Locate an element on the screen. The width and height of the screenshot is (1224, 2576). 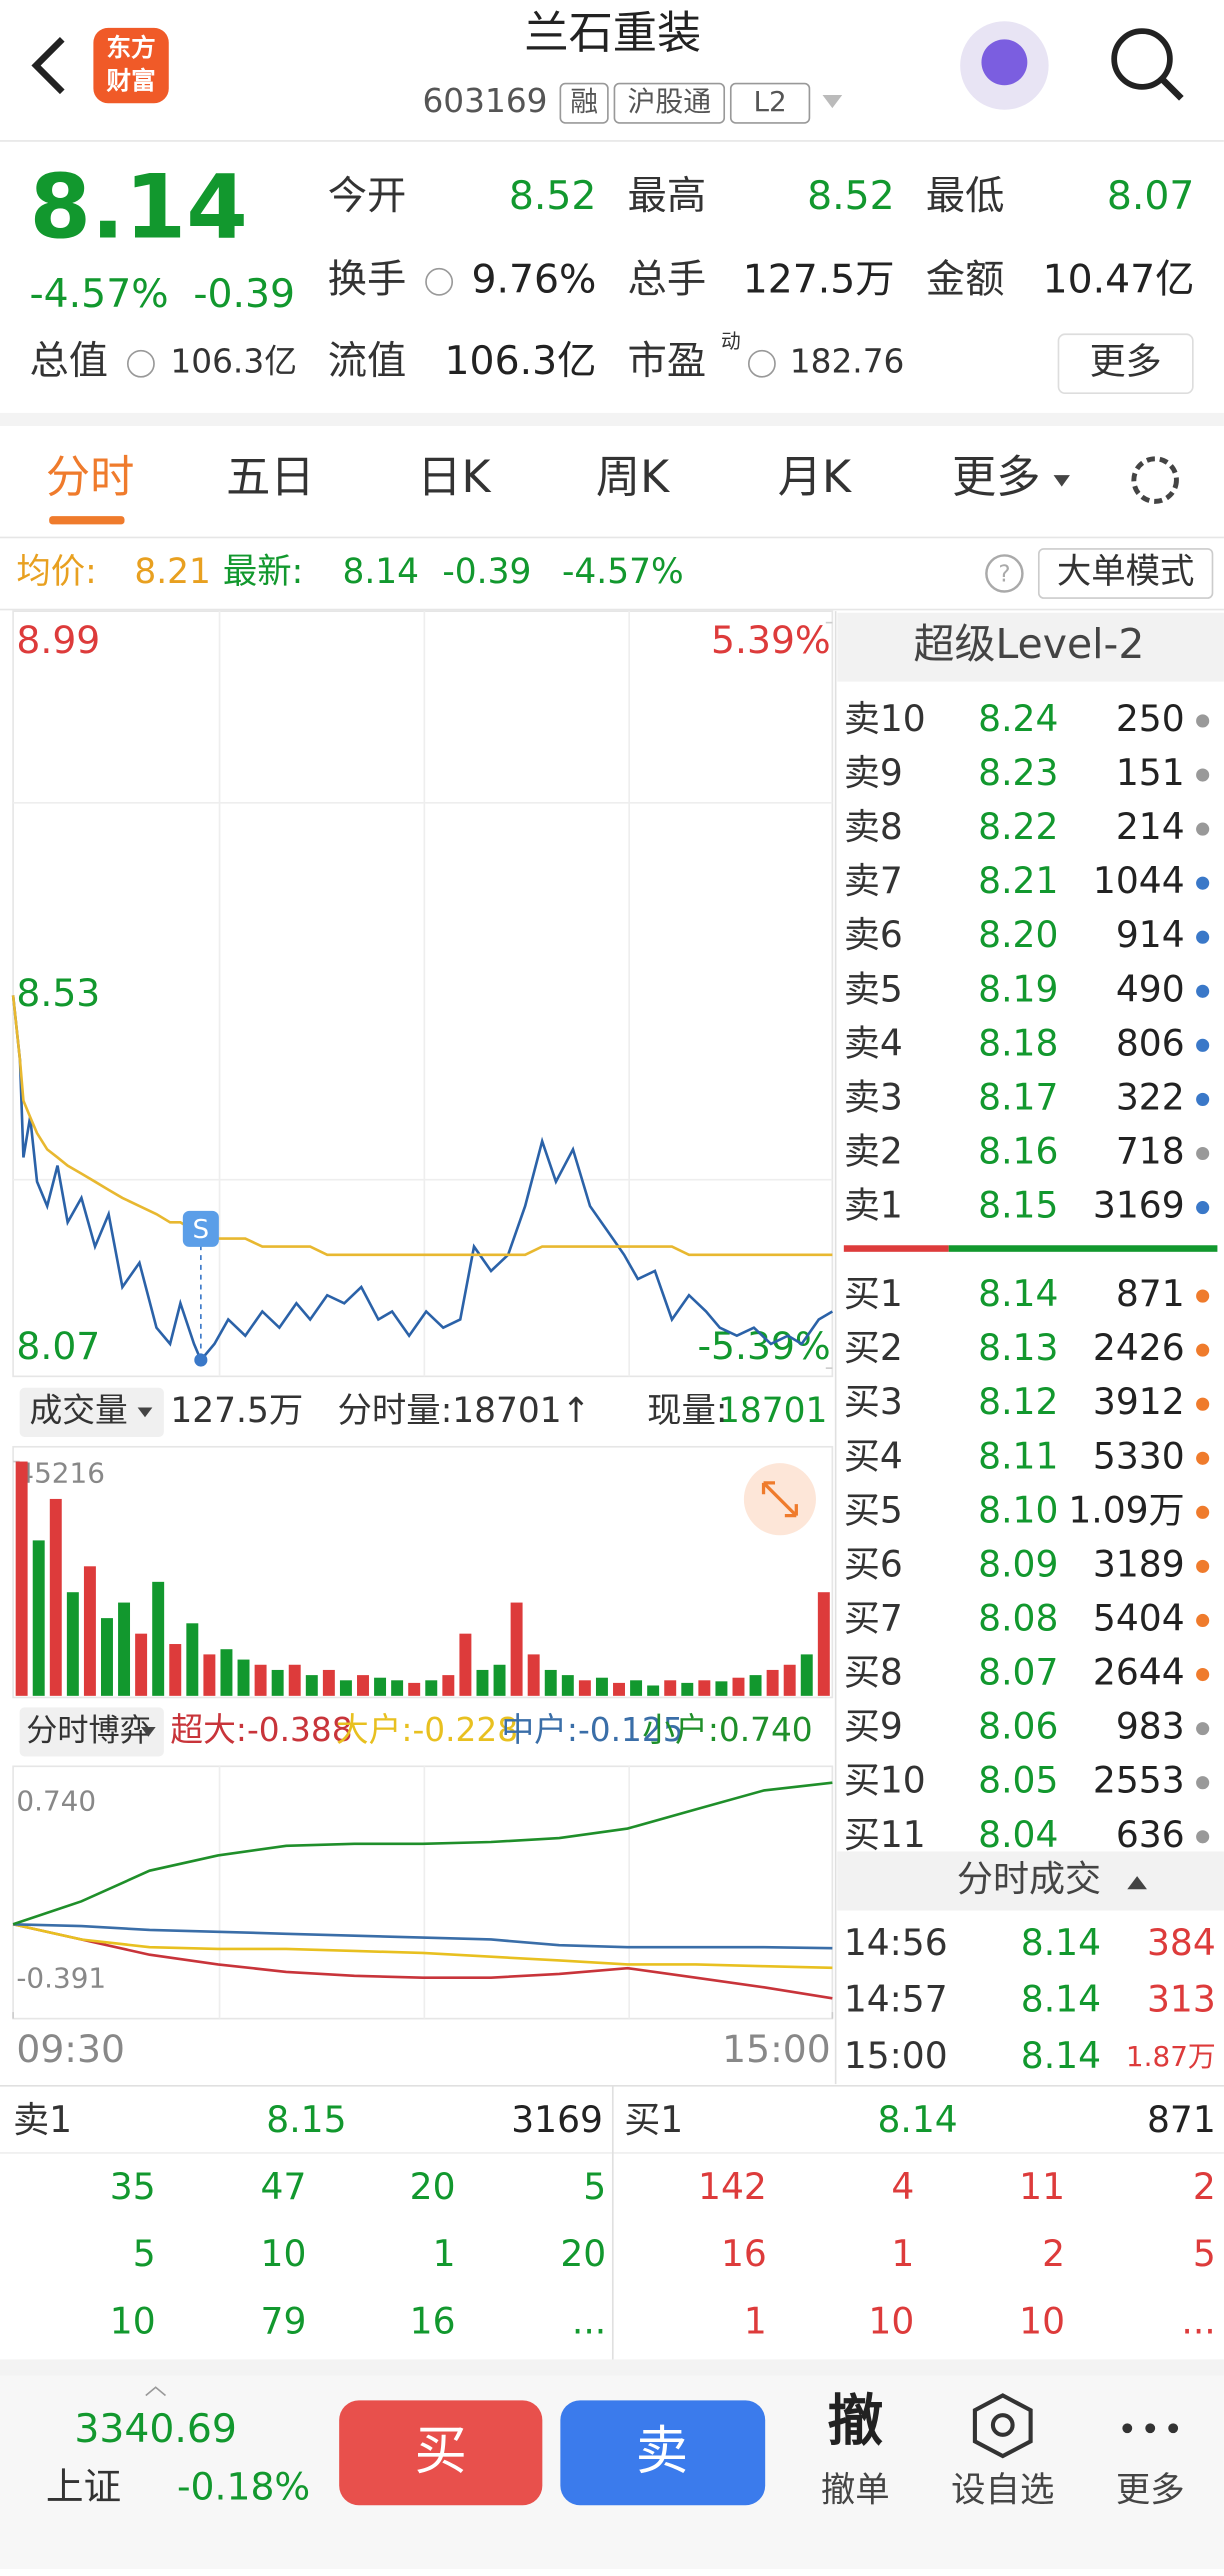
tag: L2 is located at coordinates (769, 101).